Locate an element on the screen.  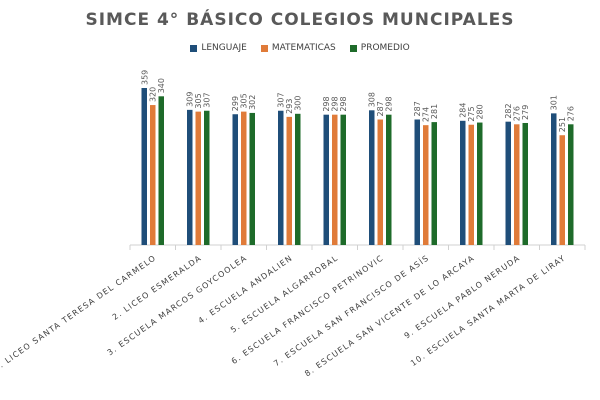
data-label-lenguaje-6: 308 is located at coordinates (372, 99).